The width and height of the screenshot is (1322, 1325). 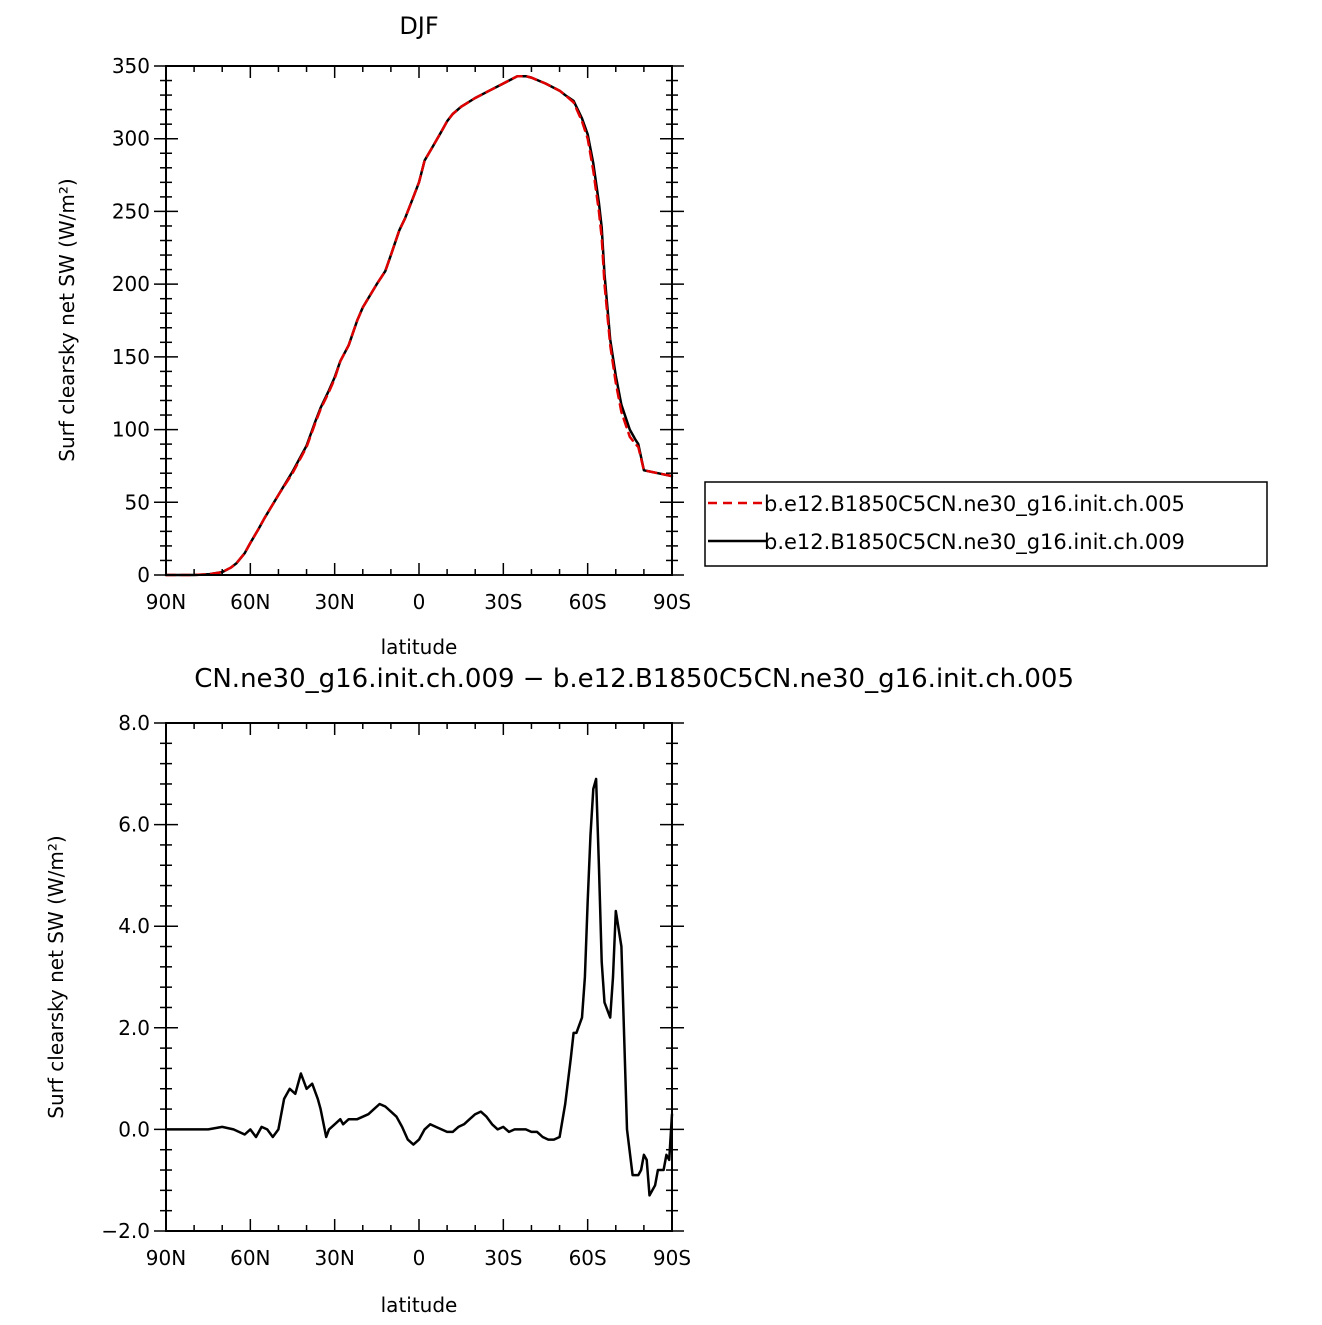 What do you see at coordinates (137, 502) in the screenshot?
I see `top-chart-y-tick-label: 50` at bounding box center [137, 502].